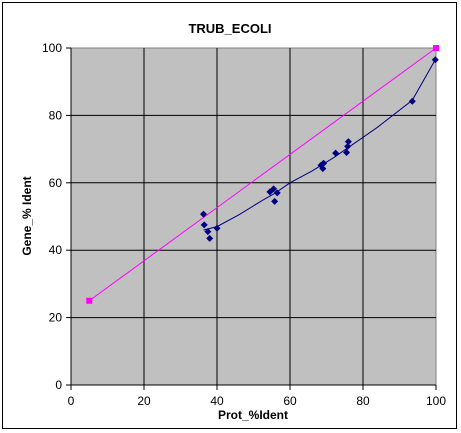 This screenshot has width=461, height=433. Describe the element at coordinates (27, 215) in the screenshot. I see `y-axis-label: Gene_% Ident` at that location.